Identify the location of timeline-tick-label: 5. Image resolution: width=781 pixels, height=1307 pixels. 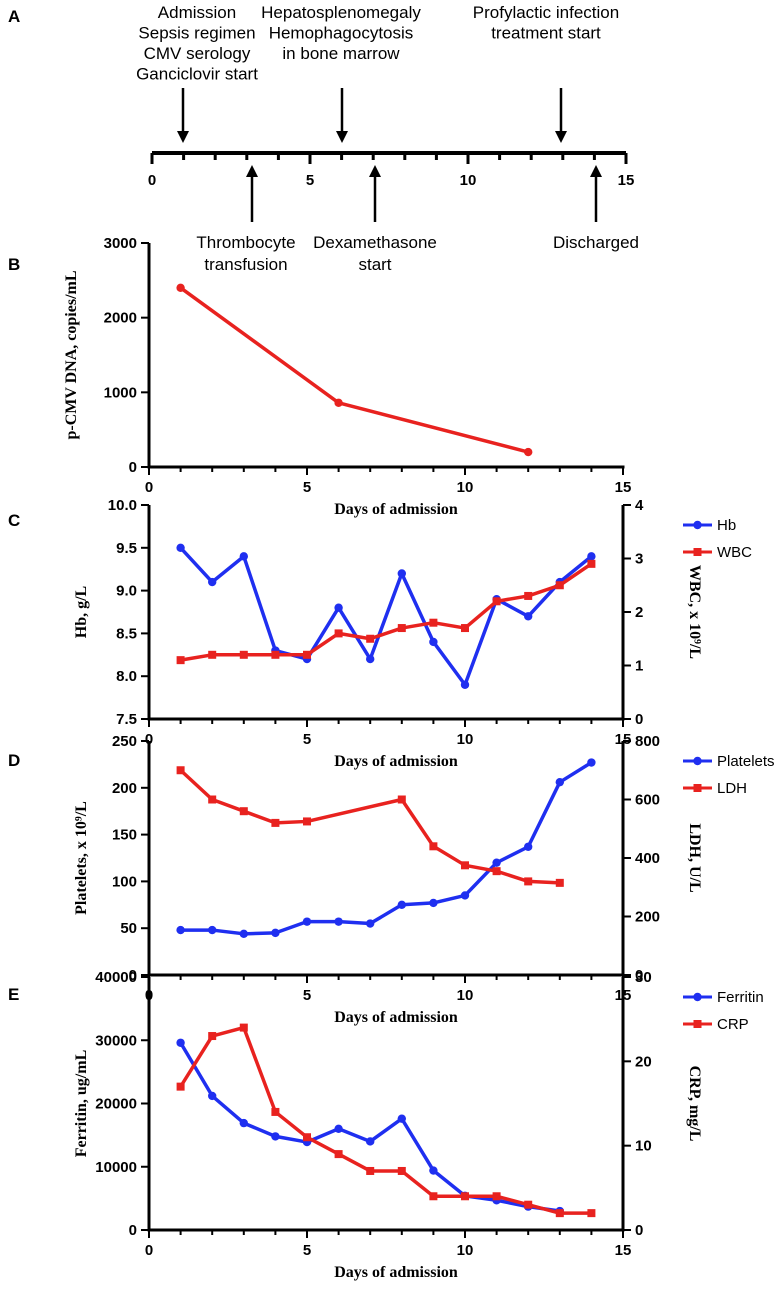
(310, 180).